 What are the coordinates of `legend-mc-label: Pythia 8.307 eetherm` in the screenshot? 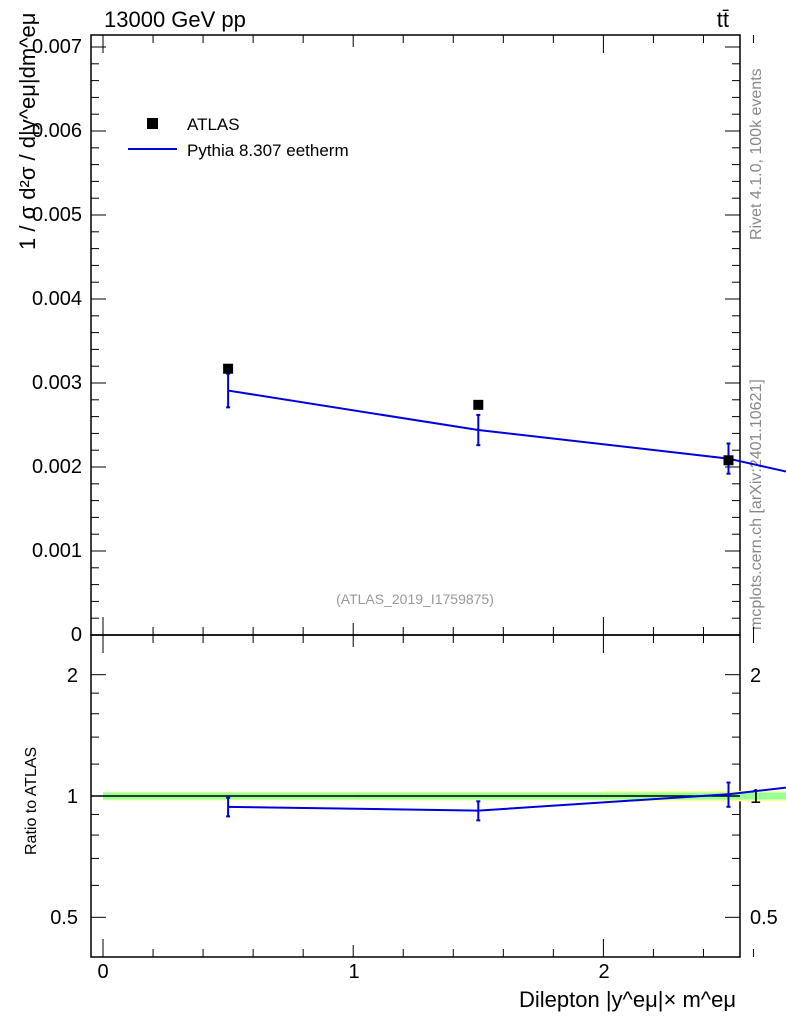 It's located at (268, 150).